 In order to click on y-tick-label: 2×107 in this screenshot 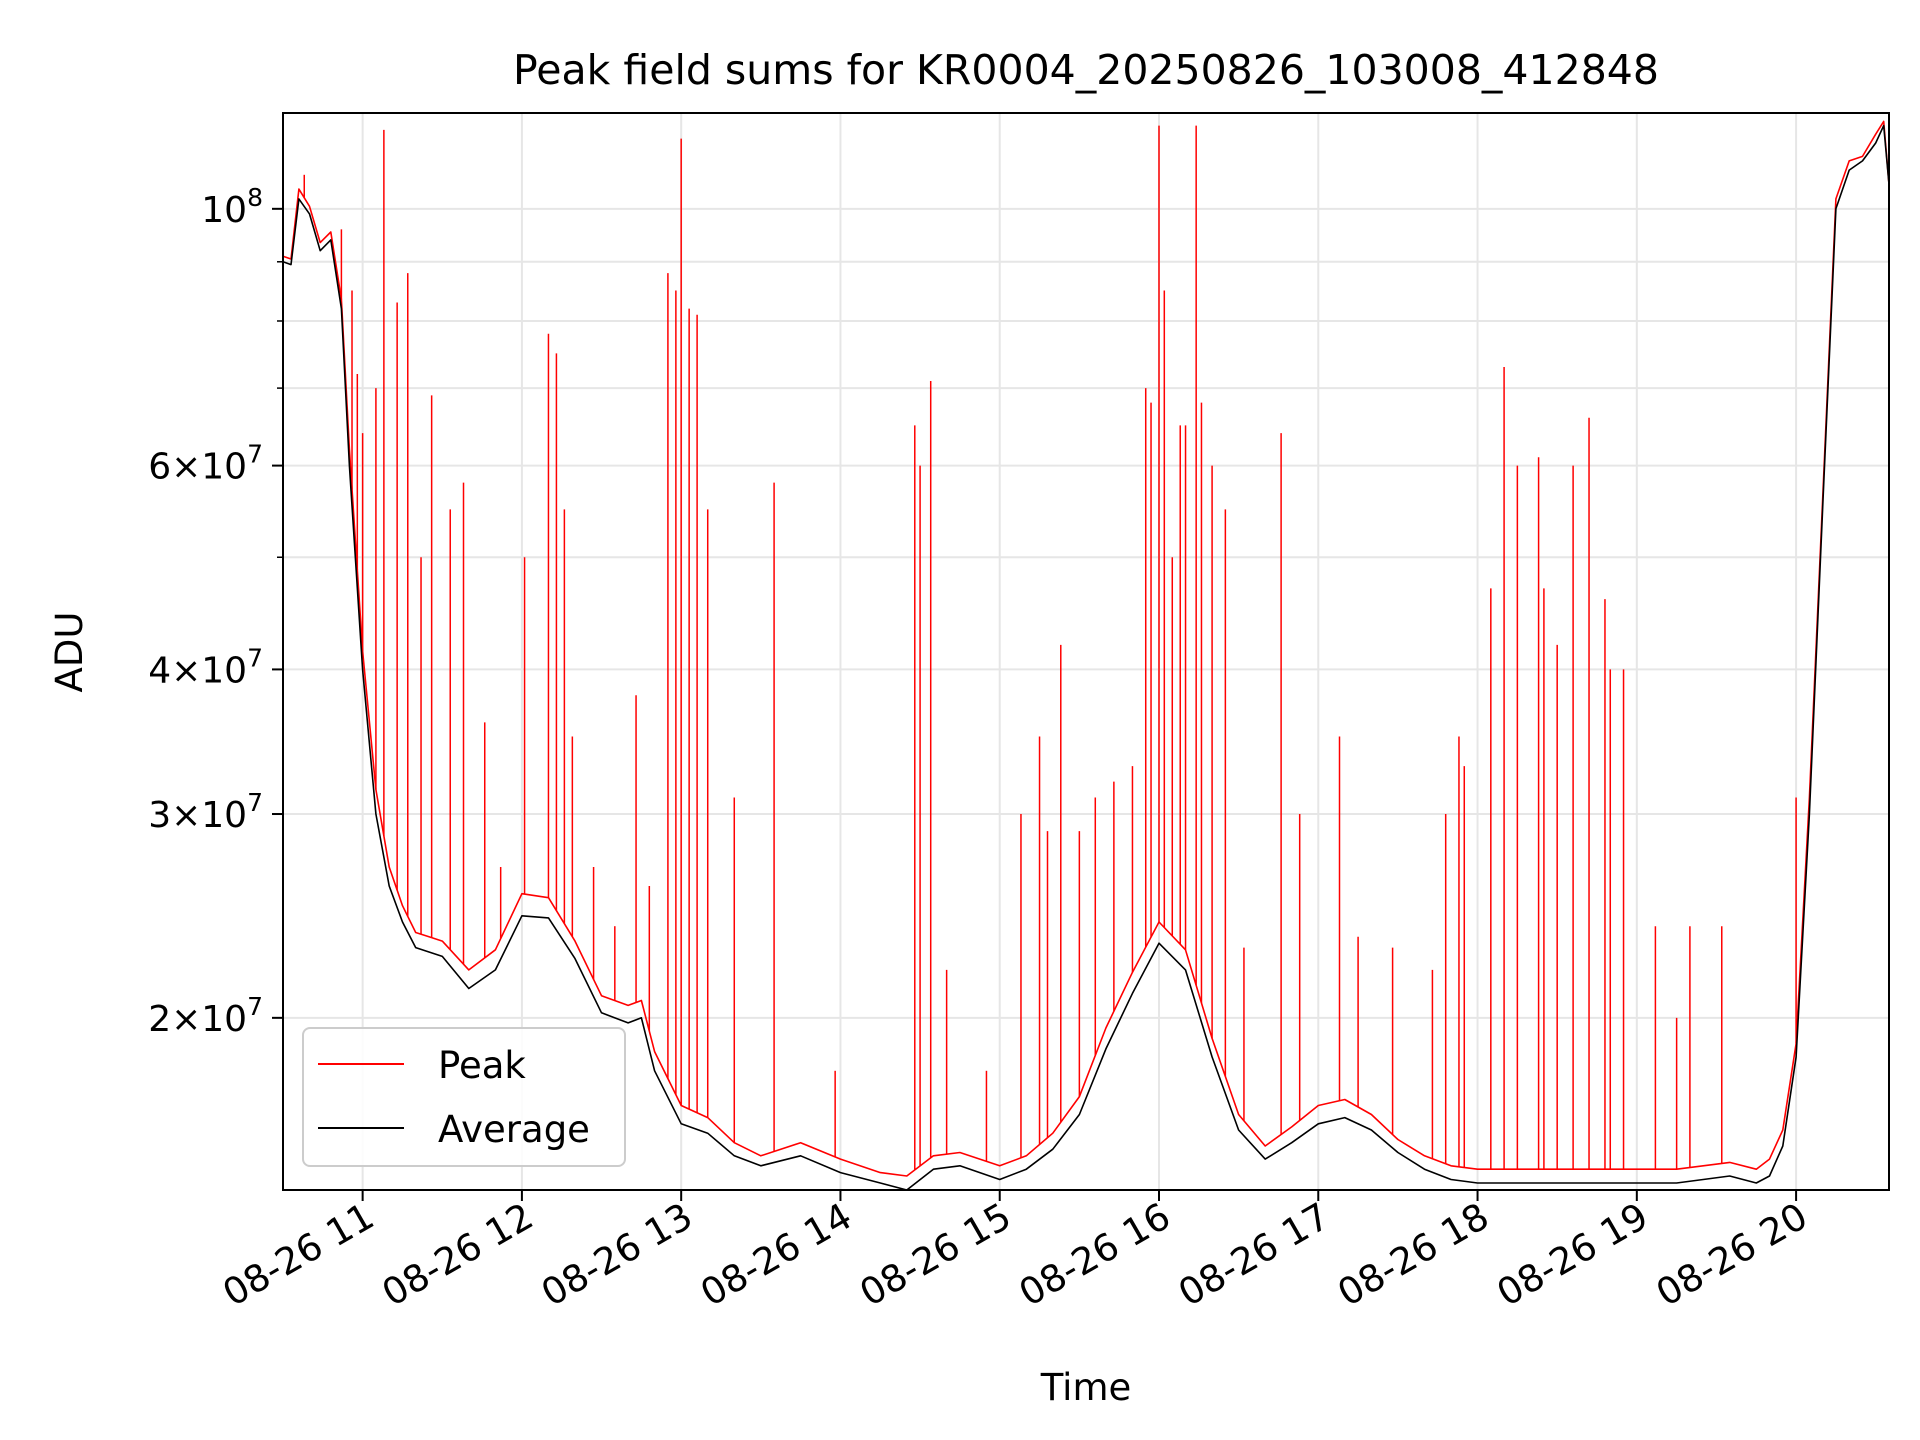, I will do `click(205, 1016)`.